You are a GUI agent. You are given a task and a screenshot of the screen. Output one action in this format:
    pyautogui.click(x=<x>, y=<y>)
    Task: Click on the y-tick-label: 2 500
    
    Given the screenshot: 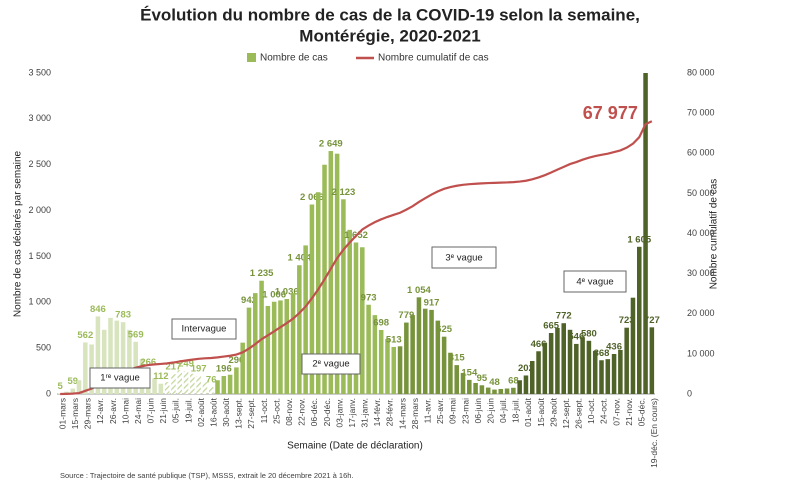 What is the action you would take?
    pyautogui.click(x=39, y=164)
    